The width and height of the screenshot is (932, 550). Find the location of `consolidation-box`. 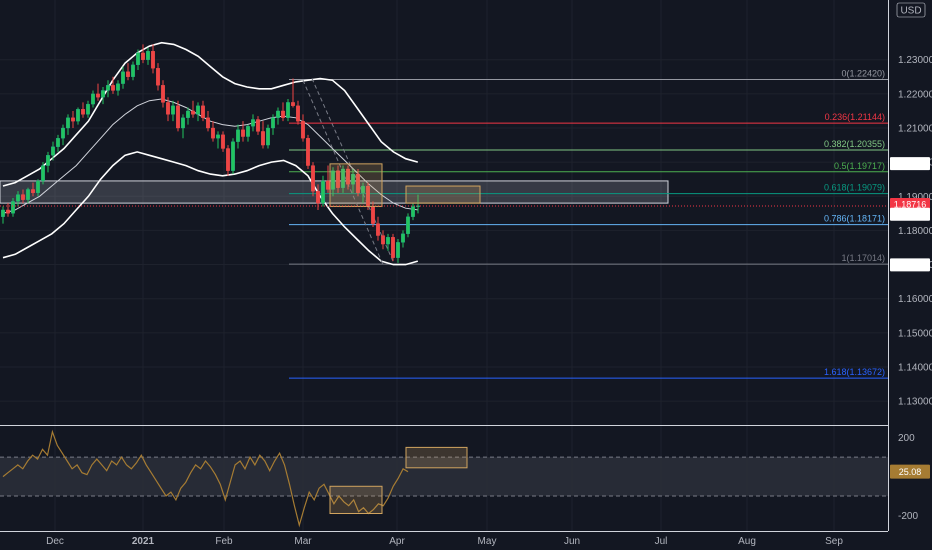

consolidation-box is located at coordinates (356, 185).